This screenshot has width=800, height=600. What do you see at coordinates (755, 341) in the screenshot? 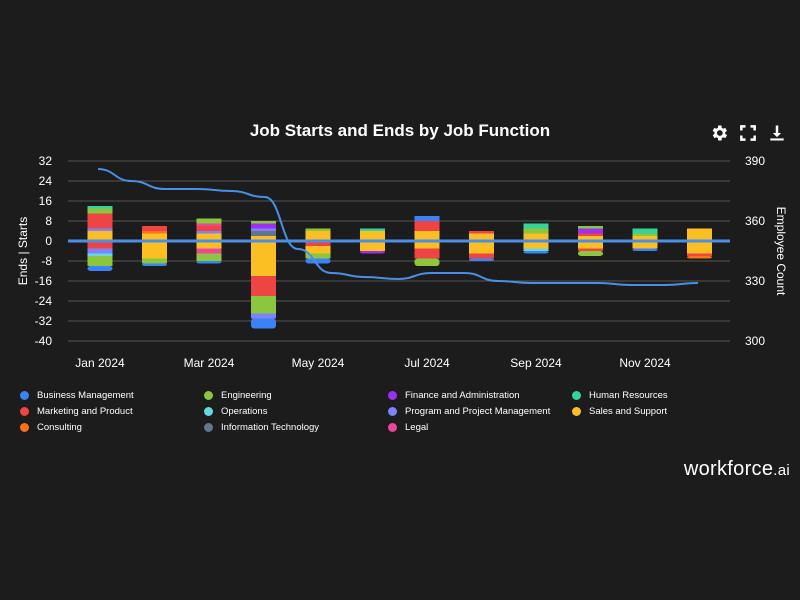
I see `y2-tick-label: 300` at bounding box center [755, 341].